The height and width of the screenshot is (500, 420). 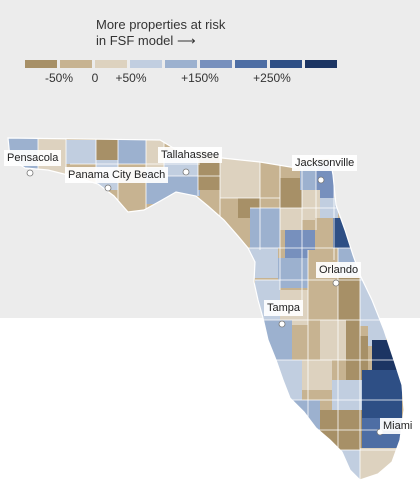 I want to click on legend-label: +50%, so click(x=131, y=78).